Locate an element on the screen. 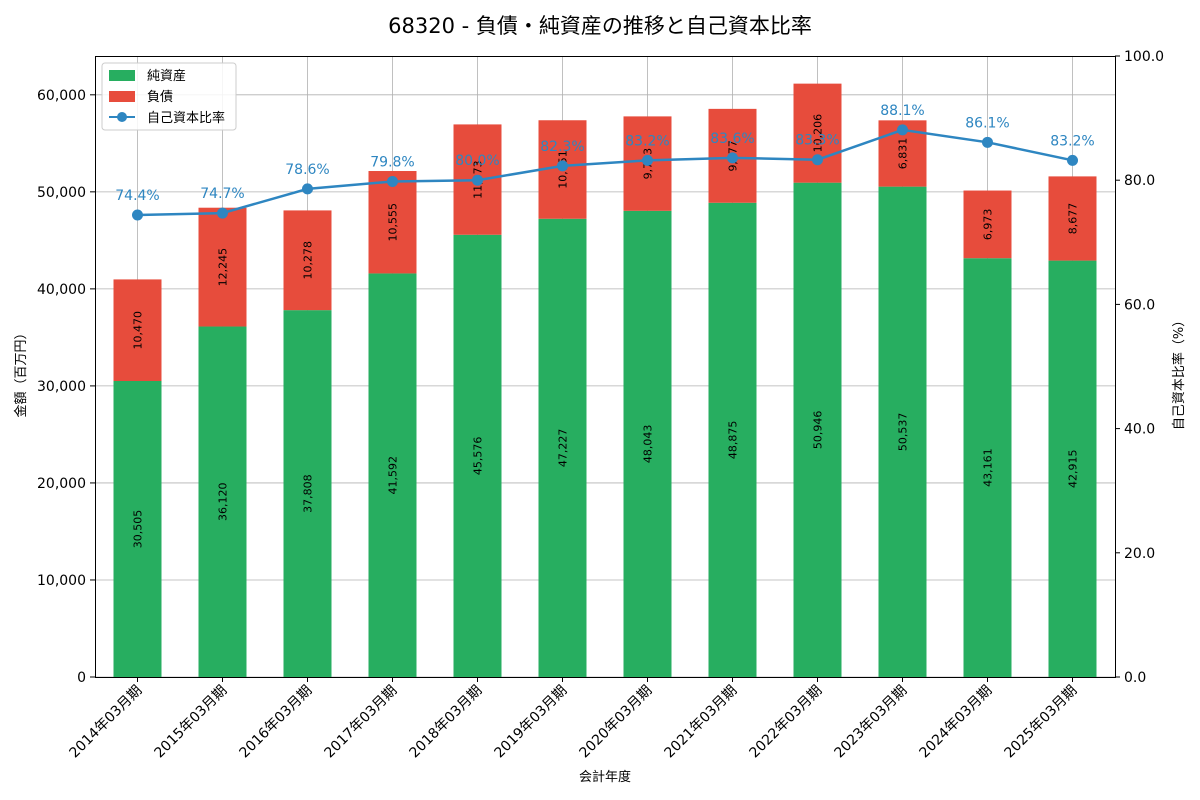 This screenshot has width=1200, height=800. x-tick-label: 2021年03月期 is located at coordinates (701, 722).